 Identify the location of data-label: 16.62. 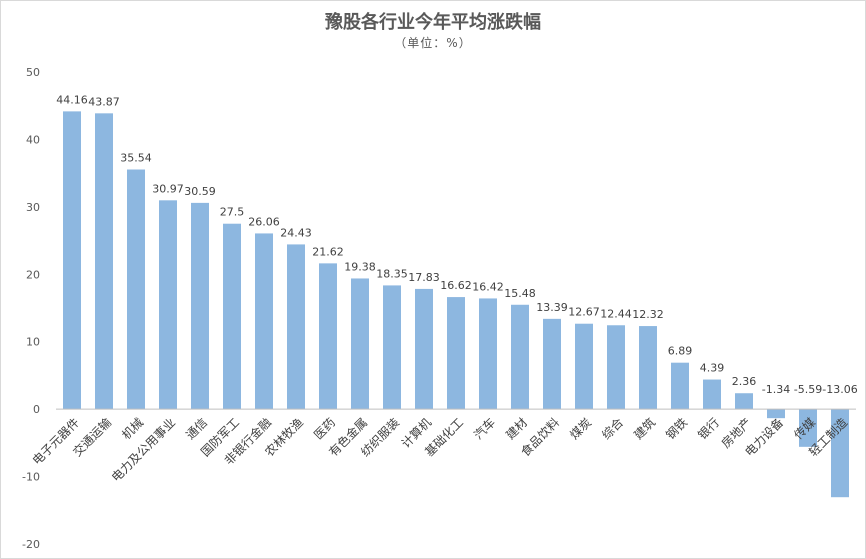
(456, 285).